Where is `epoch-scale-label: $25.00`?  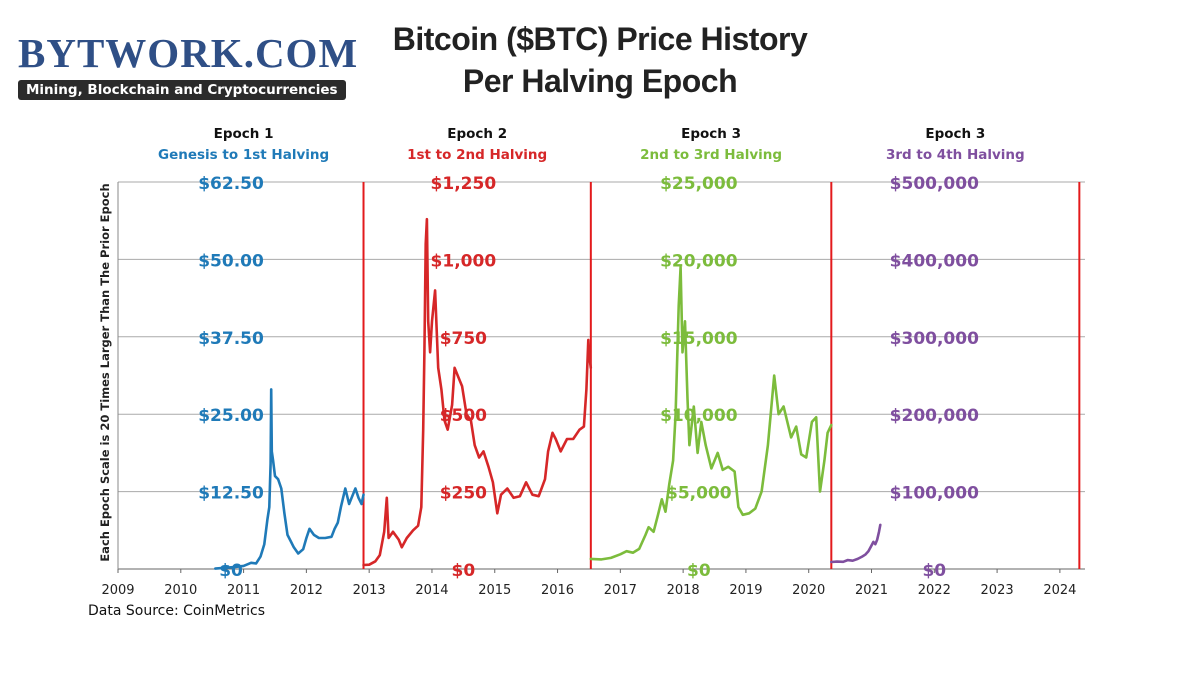 epoch-scale-label: $25.00 is located at coordinates (231, 416).